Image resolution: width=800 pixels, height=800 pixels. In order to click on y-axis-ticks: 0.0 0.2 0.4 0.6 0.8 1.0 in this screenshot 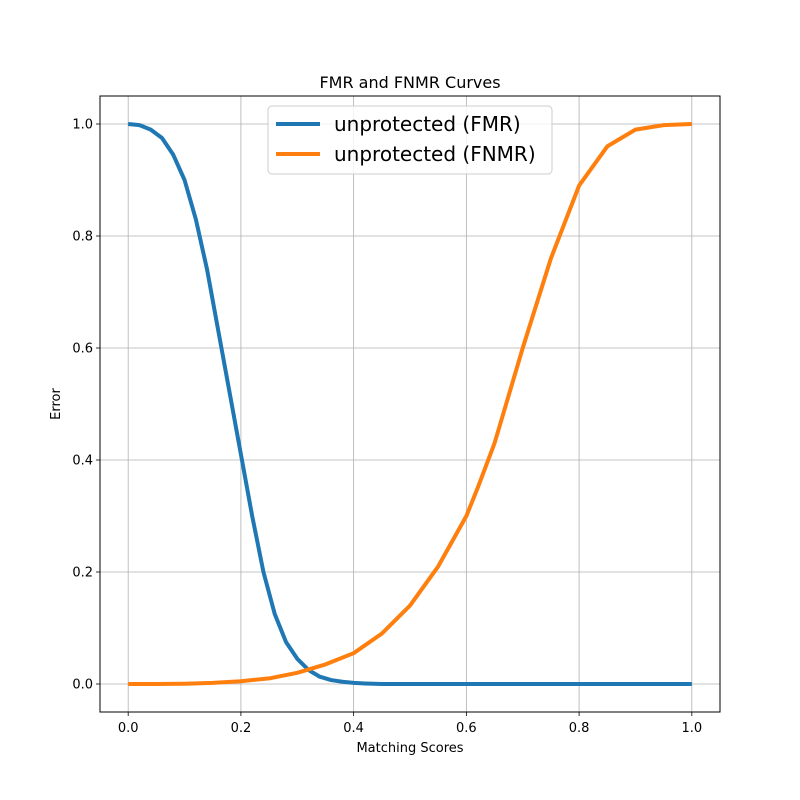, I will do `click(86, 405)`.